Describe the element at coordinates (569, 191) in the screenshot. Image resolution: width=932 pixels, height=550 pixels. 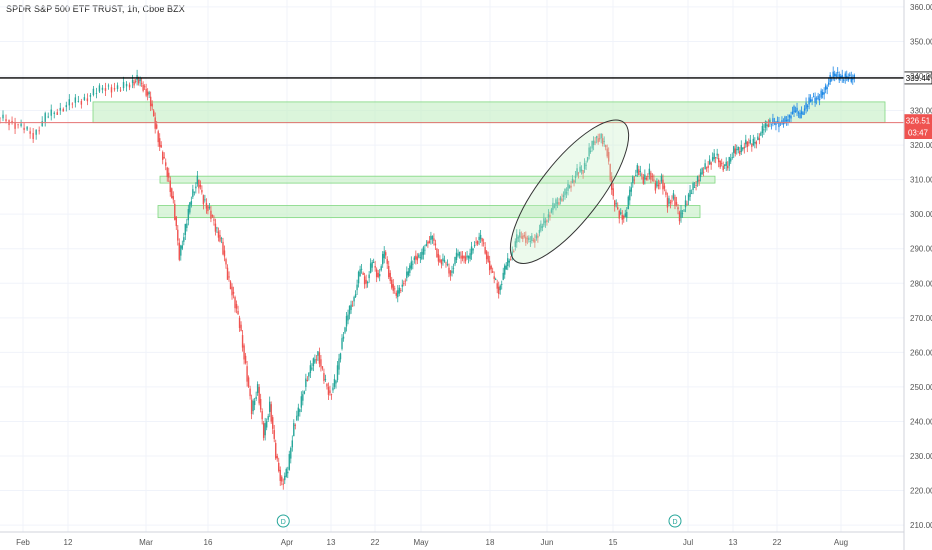
I see `ellipse-group` at that location.